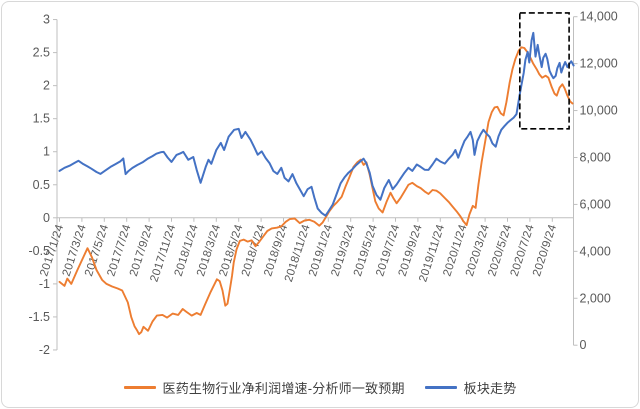 The height and width of the screenshot is (409, 640). Describe the element at coordinates (544, 71) in the screenshot. I see `highlight-box` at that location.